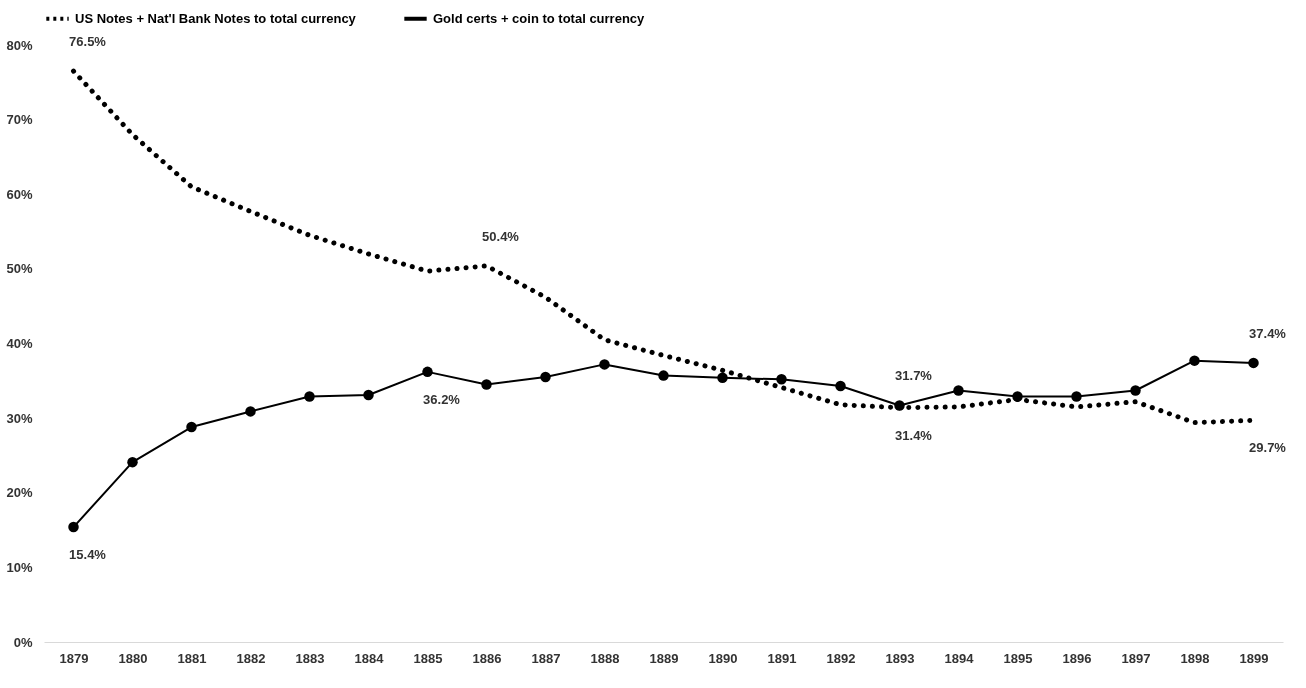  What do you see at coordinates (1077, 658) in the screenshot?
I see `x-tick-label: 1896` at bounding box center [1077, 658].